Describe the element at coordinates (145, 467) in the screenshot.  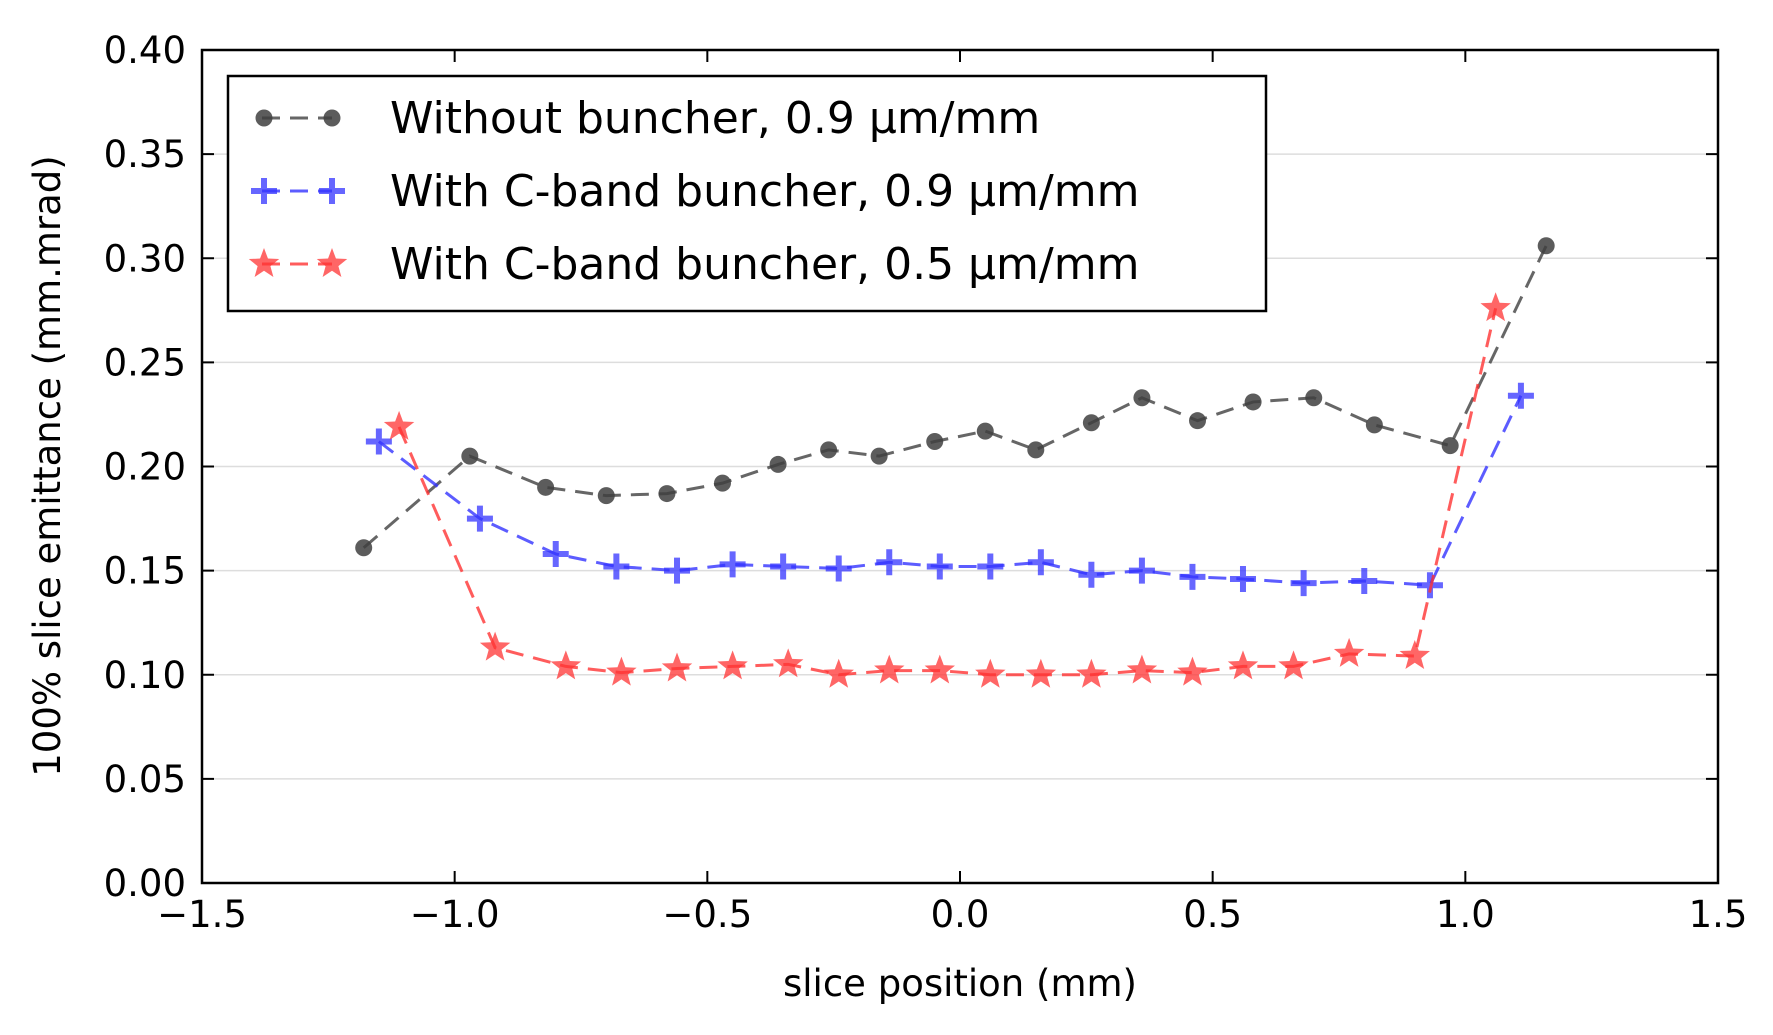
I see `y-tick-label: 0.20` at that location.